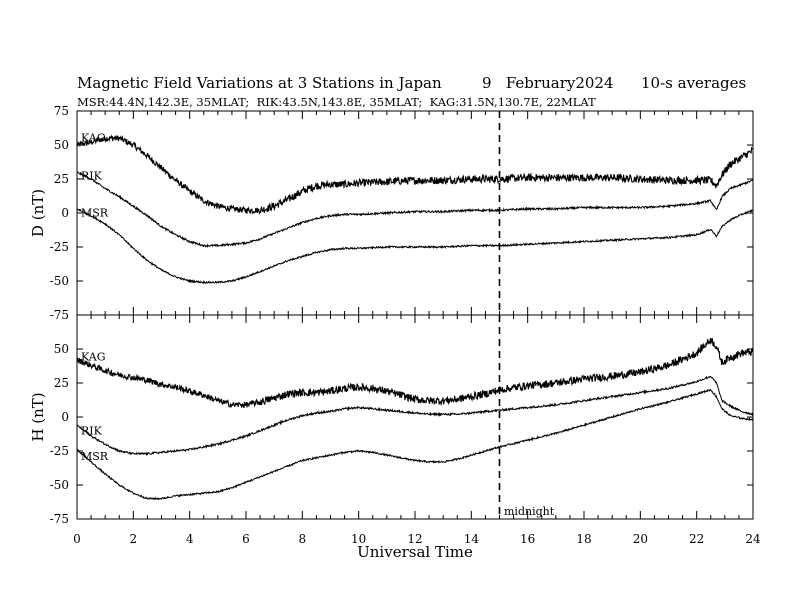  I want to click on d-y-tick-label: 0, so click(65, 213).